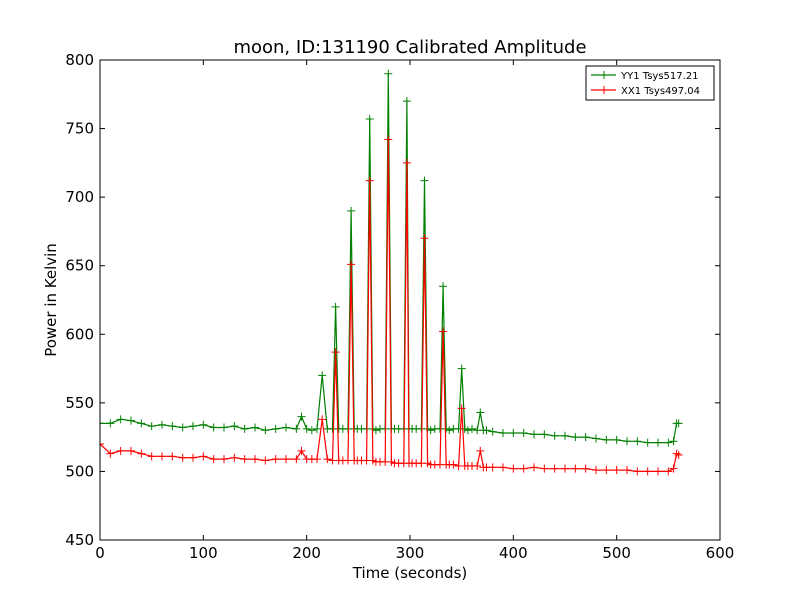 The height and width of the screenshot is (600, 800). I want to click on legend-entry: YY1 Tsys517.21, so click(645, 76).